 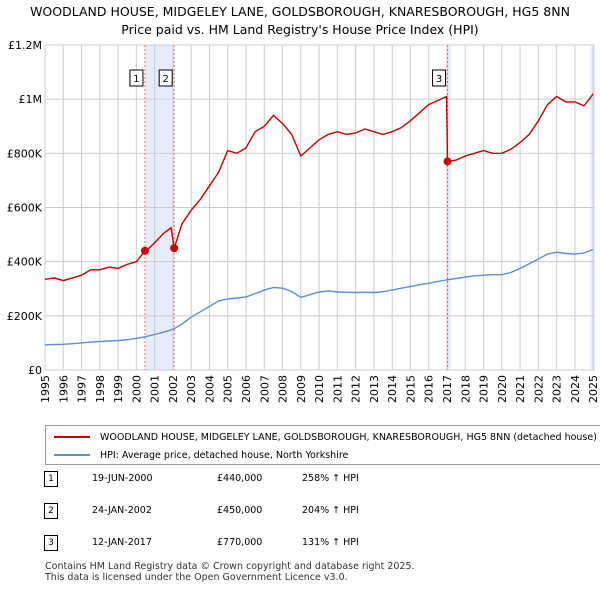 What do you see at coordinates (300, 544) in the screenshot?
I see `sale-row: 3 12-JAN-2017 £770,000 131% ↑ HPI` at bounding box center [300, 544].